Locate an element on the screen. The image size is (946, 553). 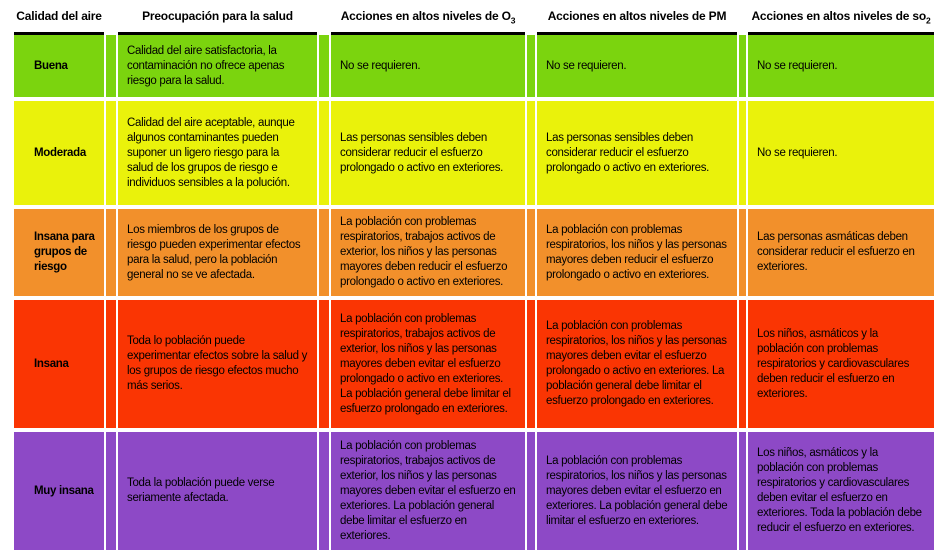
air-quality-level-cell: Buena is located at coordinates (59, 66).